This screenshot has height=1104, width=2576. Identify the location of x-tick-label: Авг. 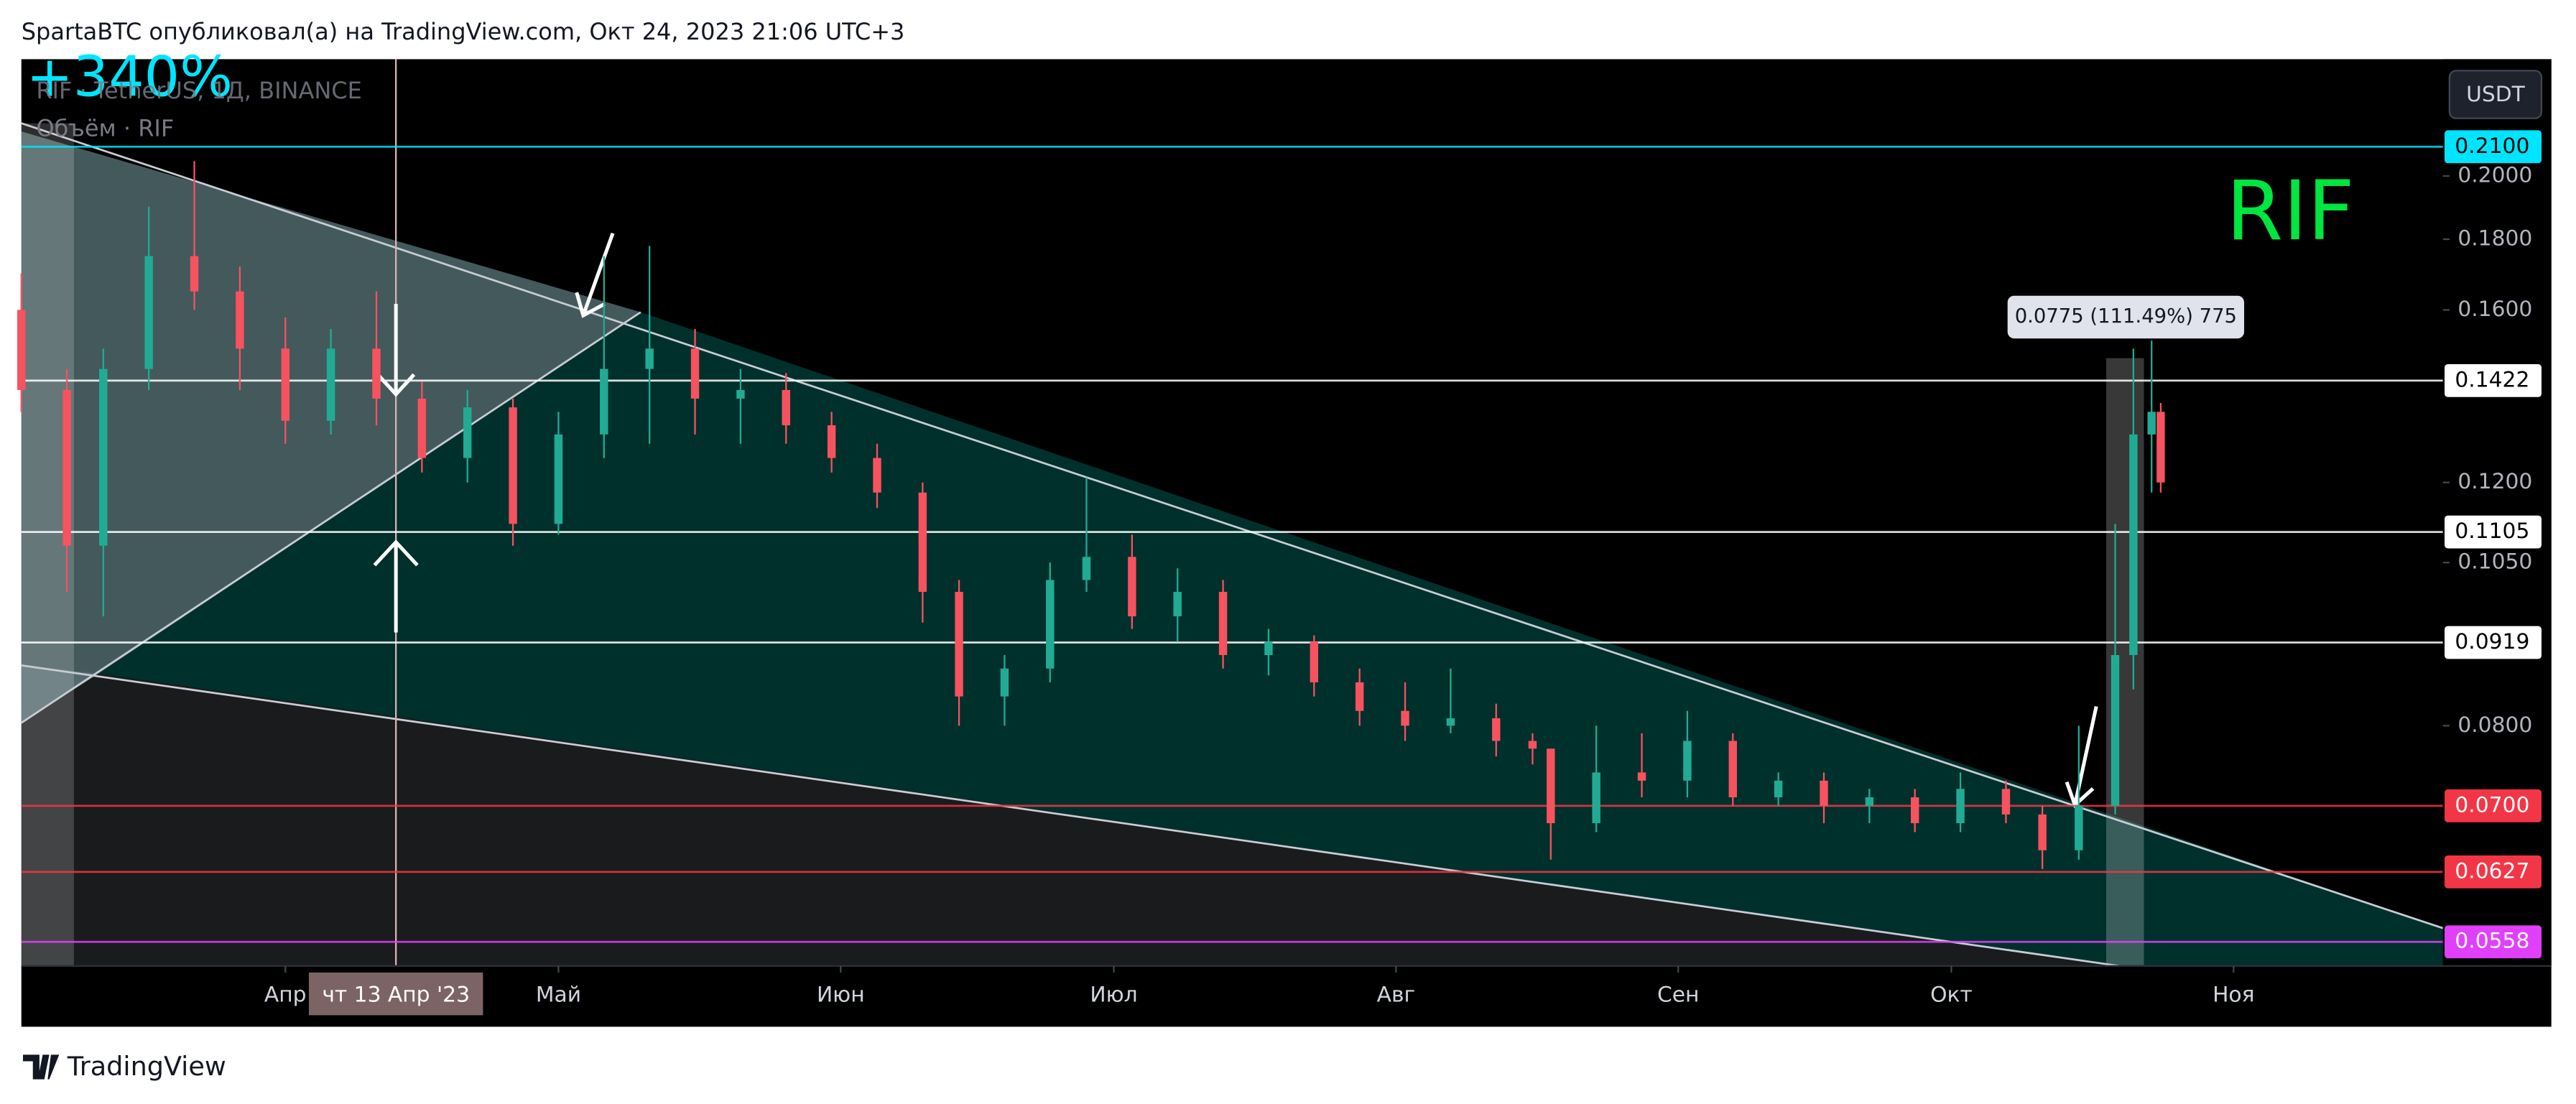
(1396, 994).